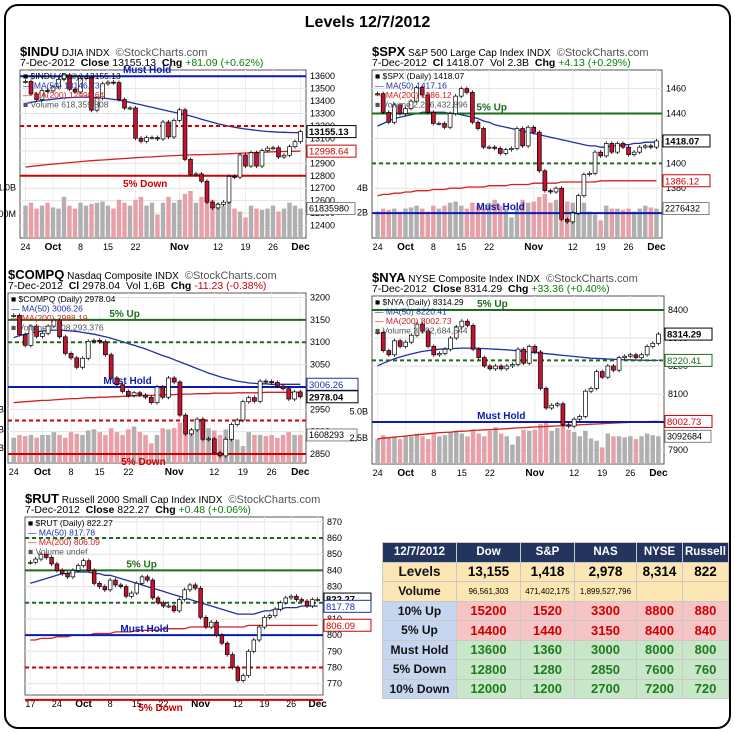 The image size is (735, 733). Describe the element at coordinates (322, 176) in the screenshot. I see `y-tick-label: 12800` at that location.